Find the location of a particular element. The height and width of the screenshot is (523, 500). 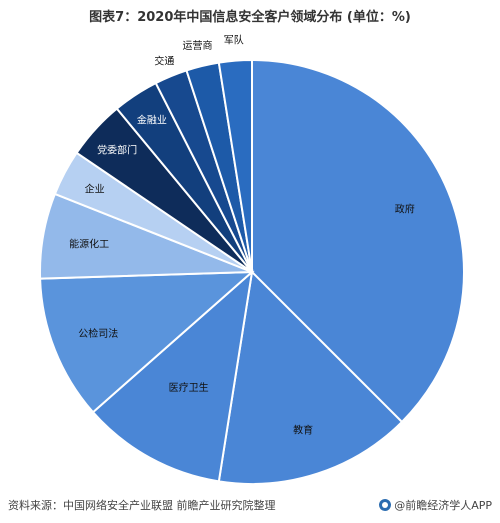

slice-label-10: 军队 is located at coordinates (234, 40).